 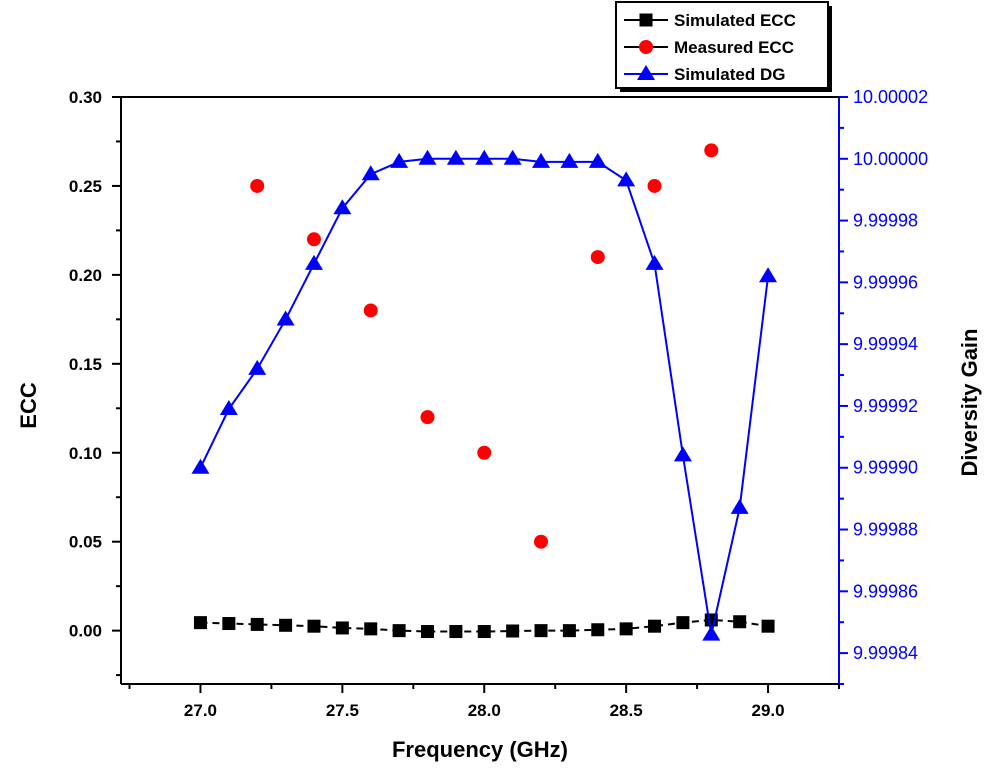 I want to click on x-tick-label: 28.0, so click(x=484, y=710).